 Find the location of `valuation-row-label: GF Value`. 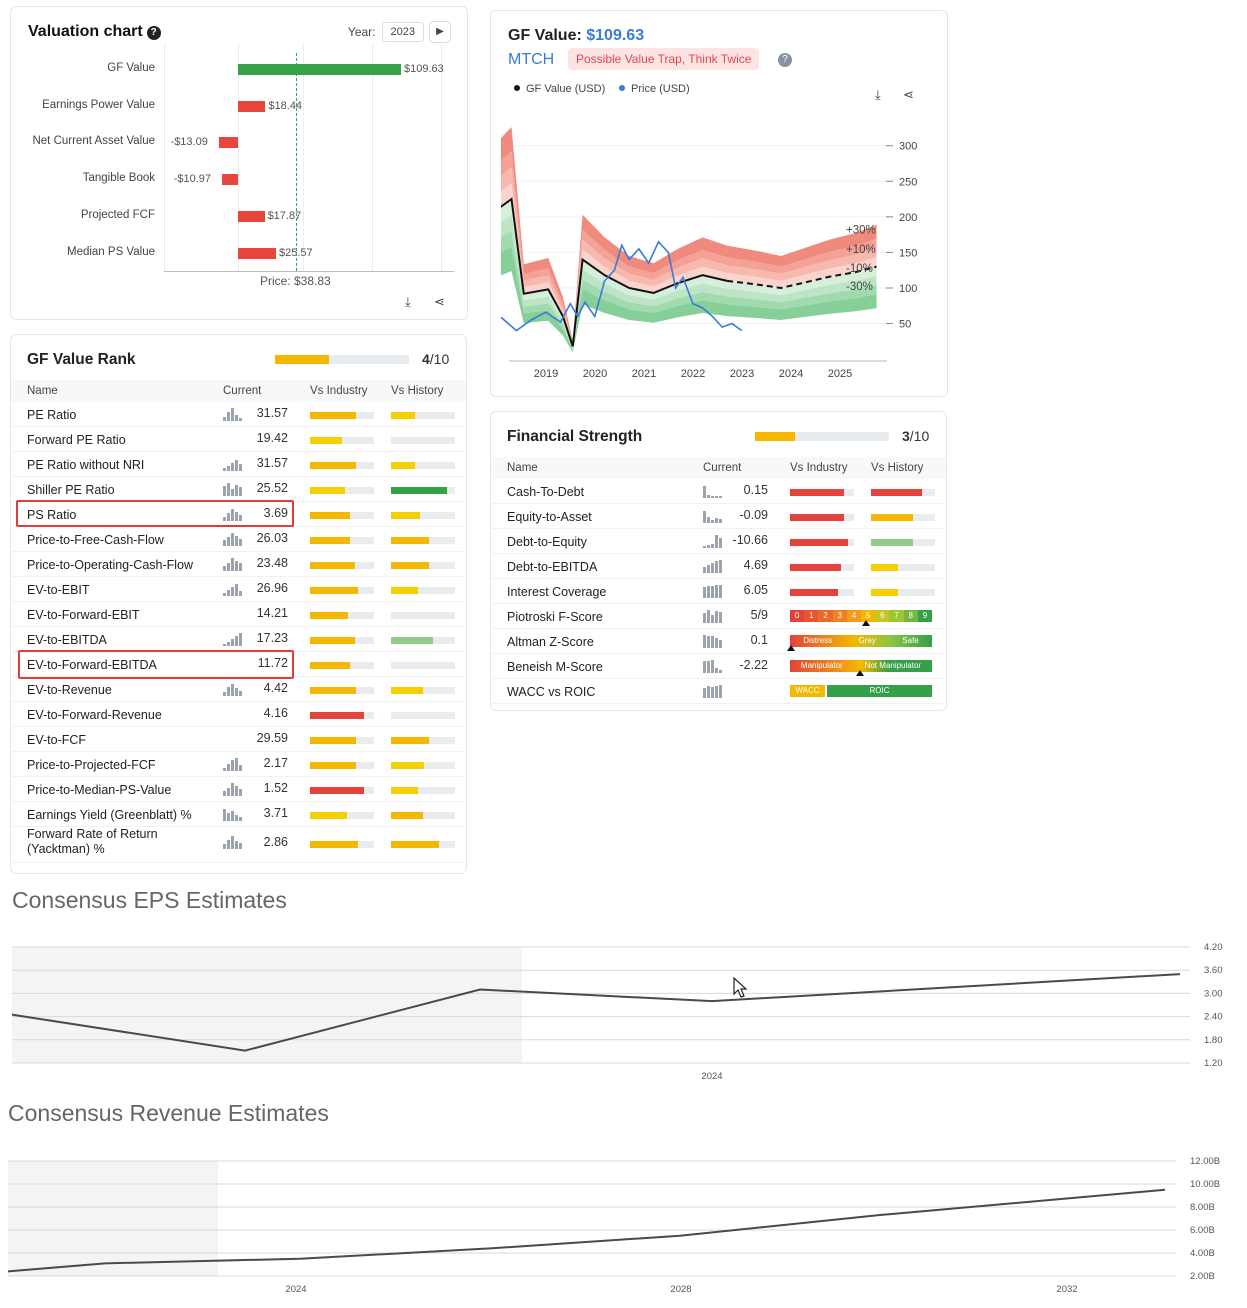

valuation-row-label: GF Value is located at coordinates (131, 68).